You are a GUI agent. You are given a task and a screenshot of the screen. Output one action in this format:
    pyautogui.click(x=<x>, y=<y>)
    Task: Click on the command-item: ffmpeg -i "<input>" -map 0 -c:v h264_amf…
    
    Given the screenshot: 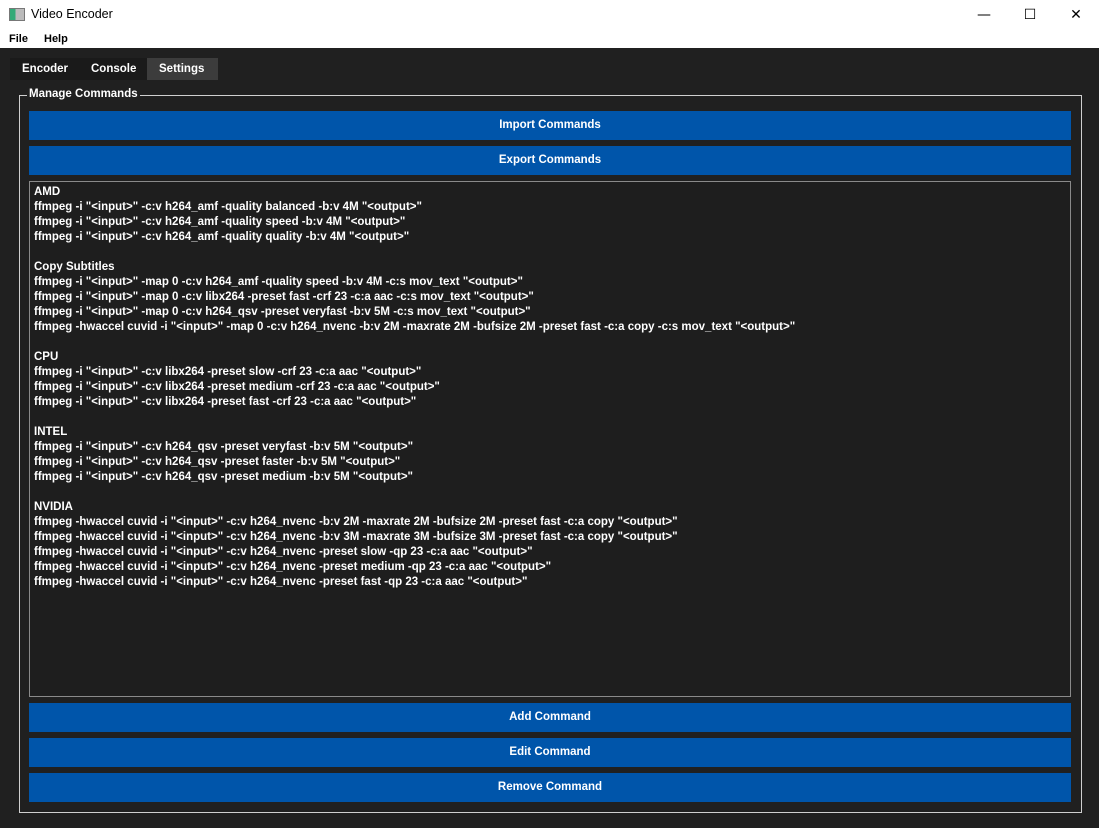 What is the action you would take?
    pyautogui.click(x=278, y=282)
    